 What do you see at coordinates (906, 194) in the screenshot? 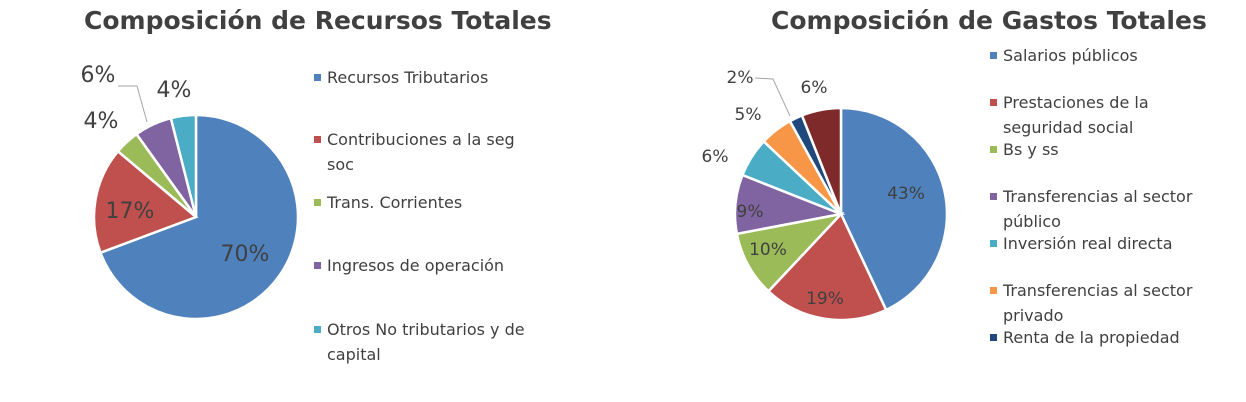
I see `data-label: 43%` at bounding box center [906, 194].